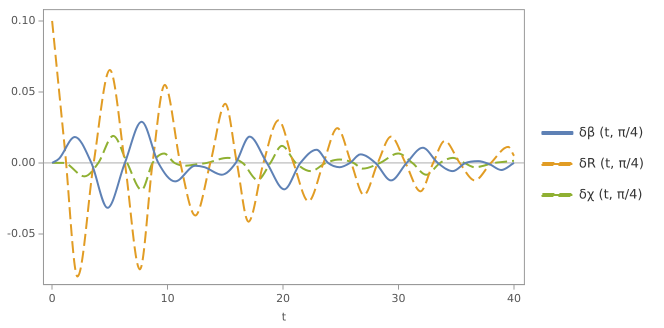  I want to click on legend-label: δR (t, π/4), so click(611, 164).